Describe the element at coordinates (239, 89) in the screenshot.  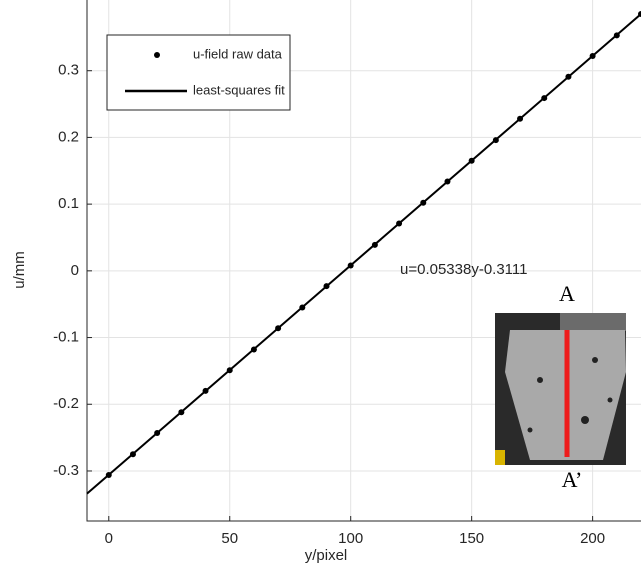
I see `legend-label: least-squares fit` at that location.